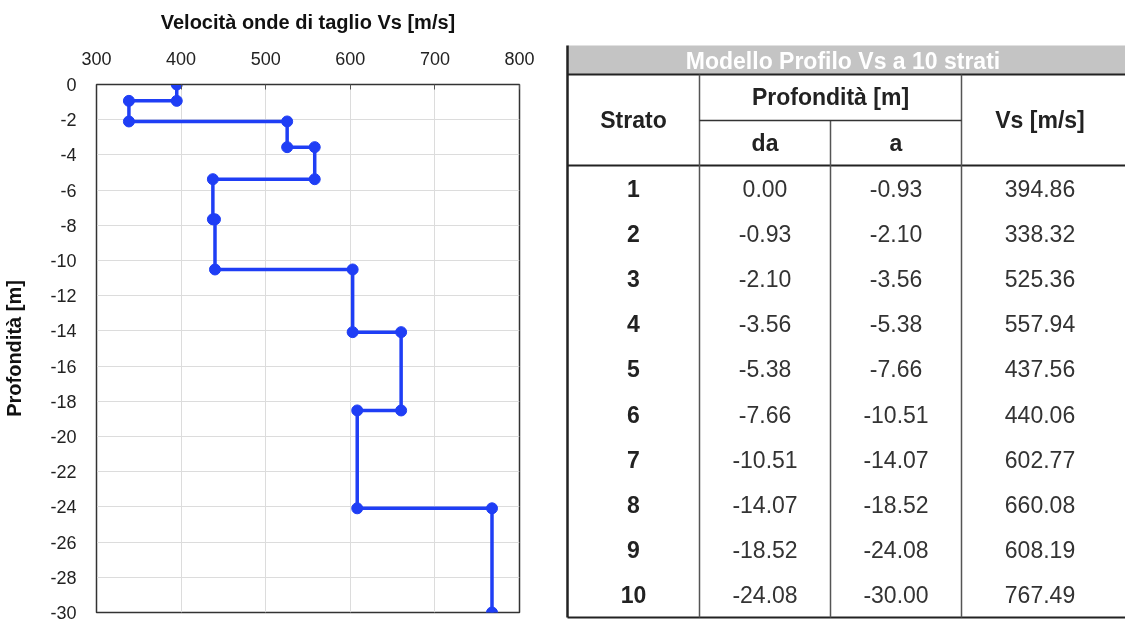  Describe the element at coordinates (1040, 279) in the screenshot. I see `data-label: 525.36` at that location.